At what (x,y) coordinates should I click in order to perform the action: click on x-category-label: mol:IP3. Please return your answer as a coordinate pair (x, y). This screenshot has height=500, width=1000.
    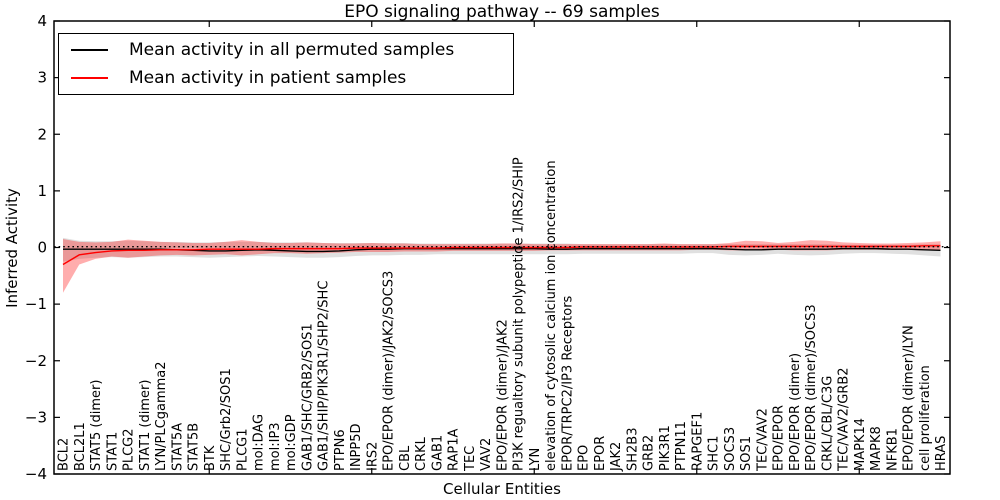
    Looking at the image, I should click on (275, 446).